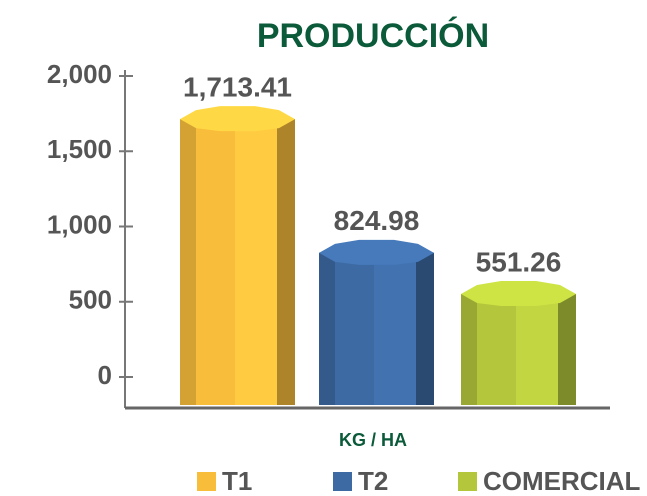 This screenshot has height=496, width=647. What do you see at coordinates (90, 300) in the screenshot?
I see `y-tick-label: 500` at bounding box center [90, 300].